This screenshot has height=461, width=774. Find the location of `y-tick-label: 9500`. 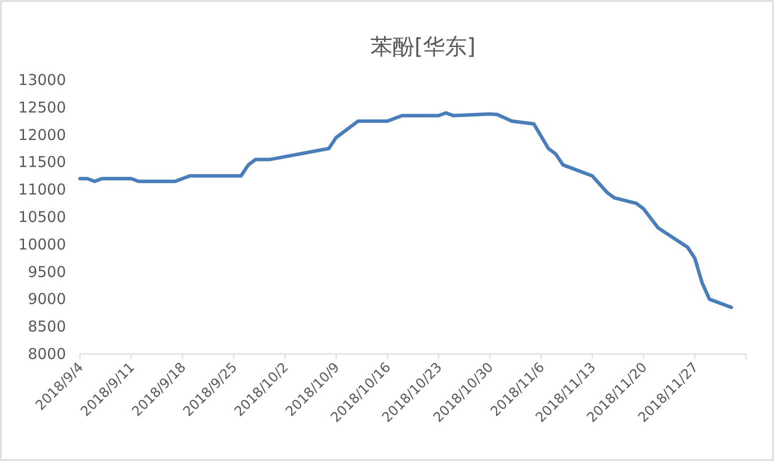

y-tick-label: 9500 is located at coordinates (47, 271).